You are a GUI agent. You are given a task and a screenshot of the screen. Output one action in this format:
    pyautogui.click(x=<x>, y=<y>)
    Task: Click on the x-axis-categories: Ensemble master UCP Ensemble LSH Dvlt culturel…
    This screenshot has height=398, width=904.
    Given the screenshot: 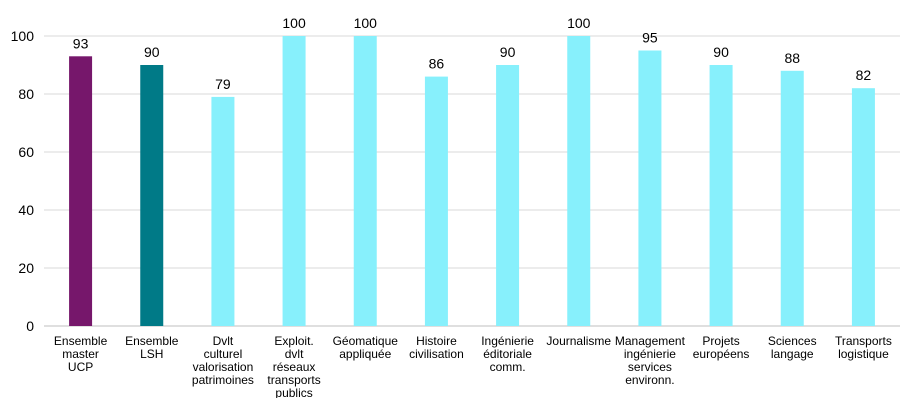 What is the action you would take?
    pyautogui.click(x=473, y=366)
    